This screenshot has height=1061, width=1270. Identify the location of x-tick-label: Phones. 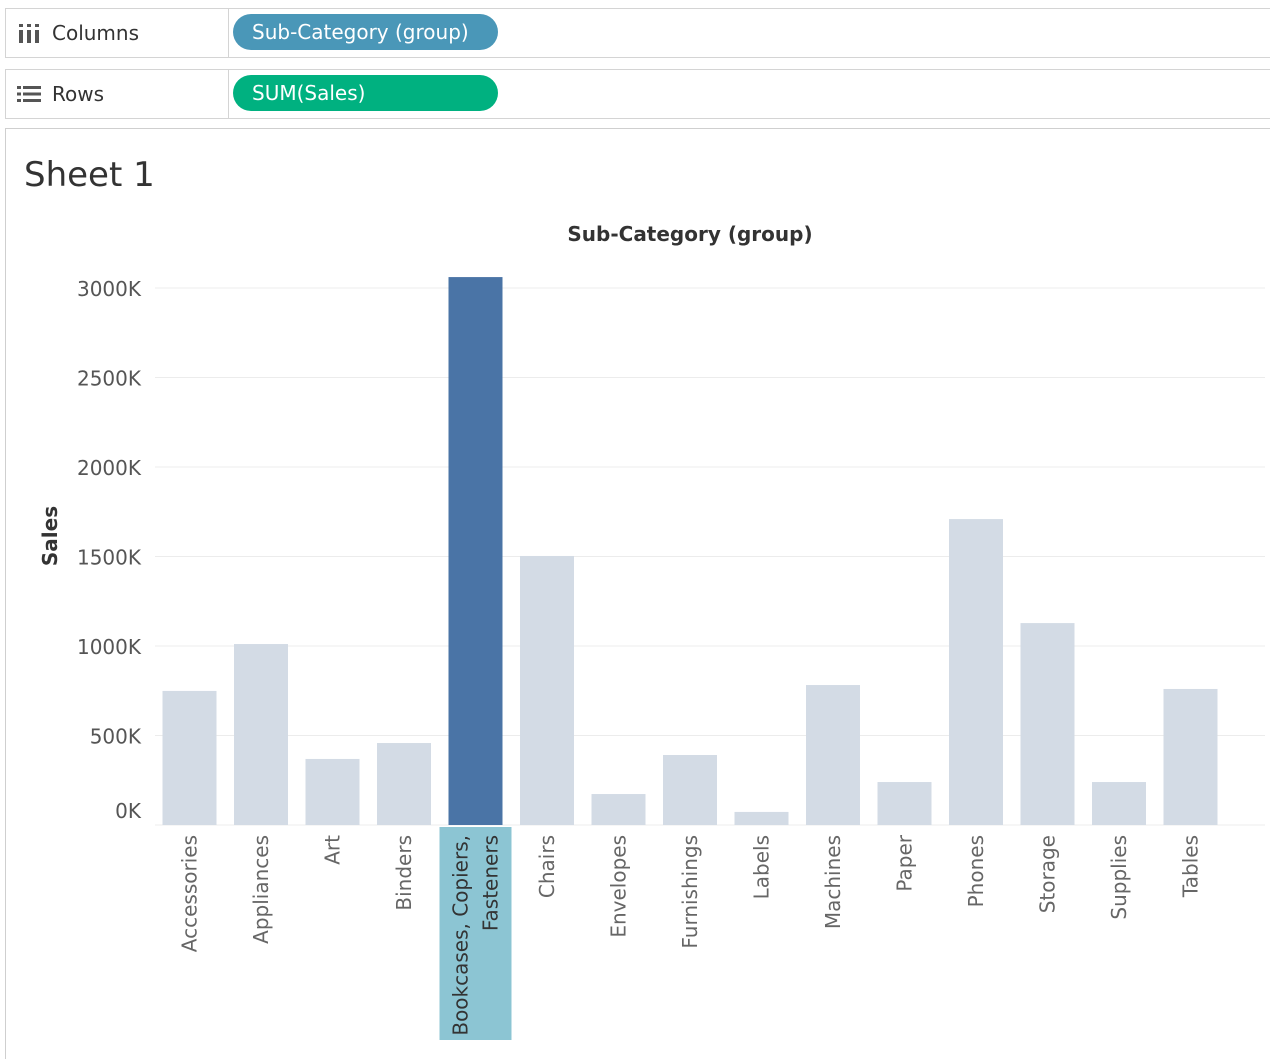
(976, 871).